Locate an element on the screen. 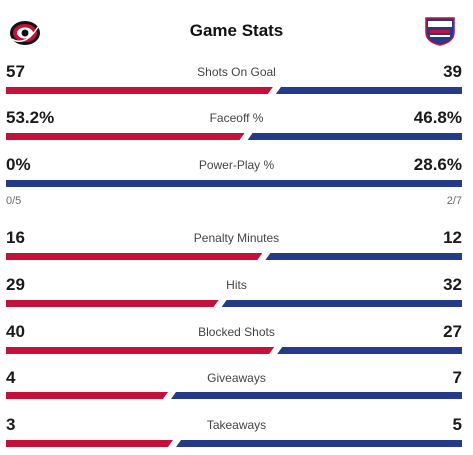  home-value: 0% is located at coordinates (18, 164).